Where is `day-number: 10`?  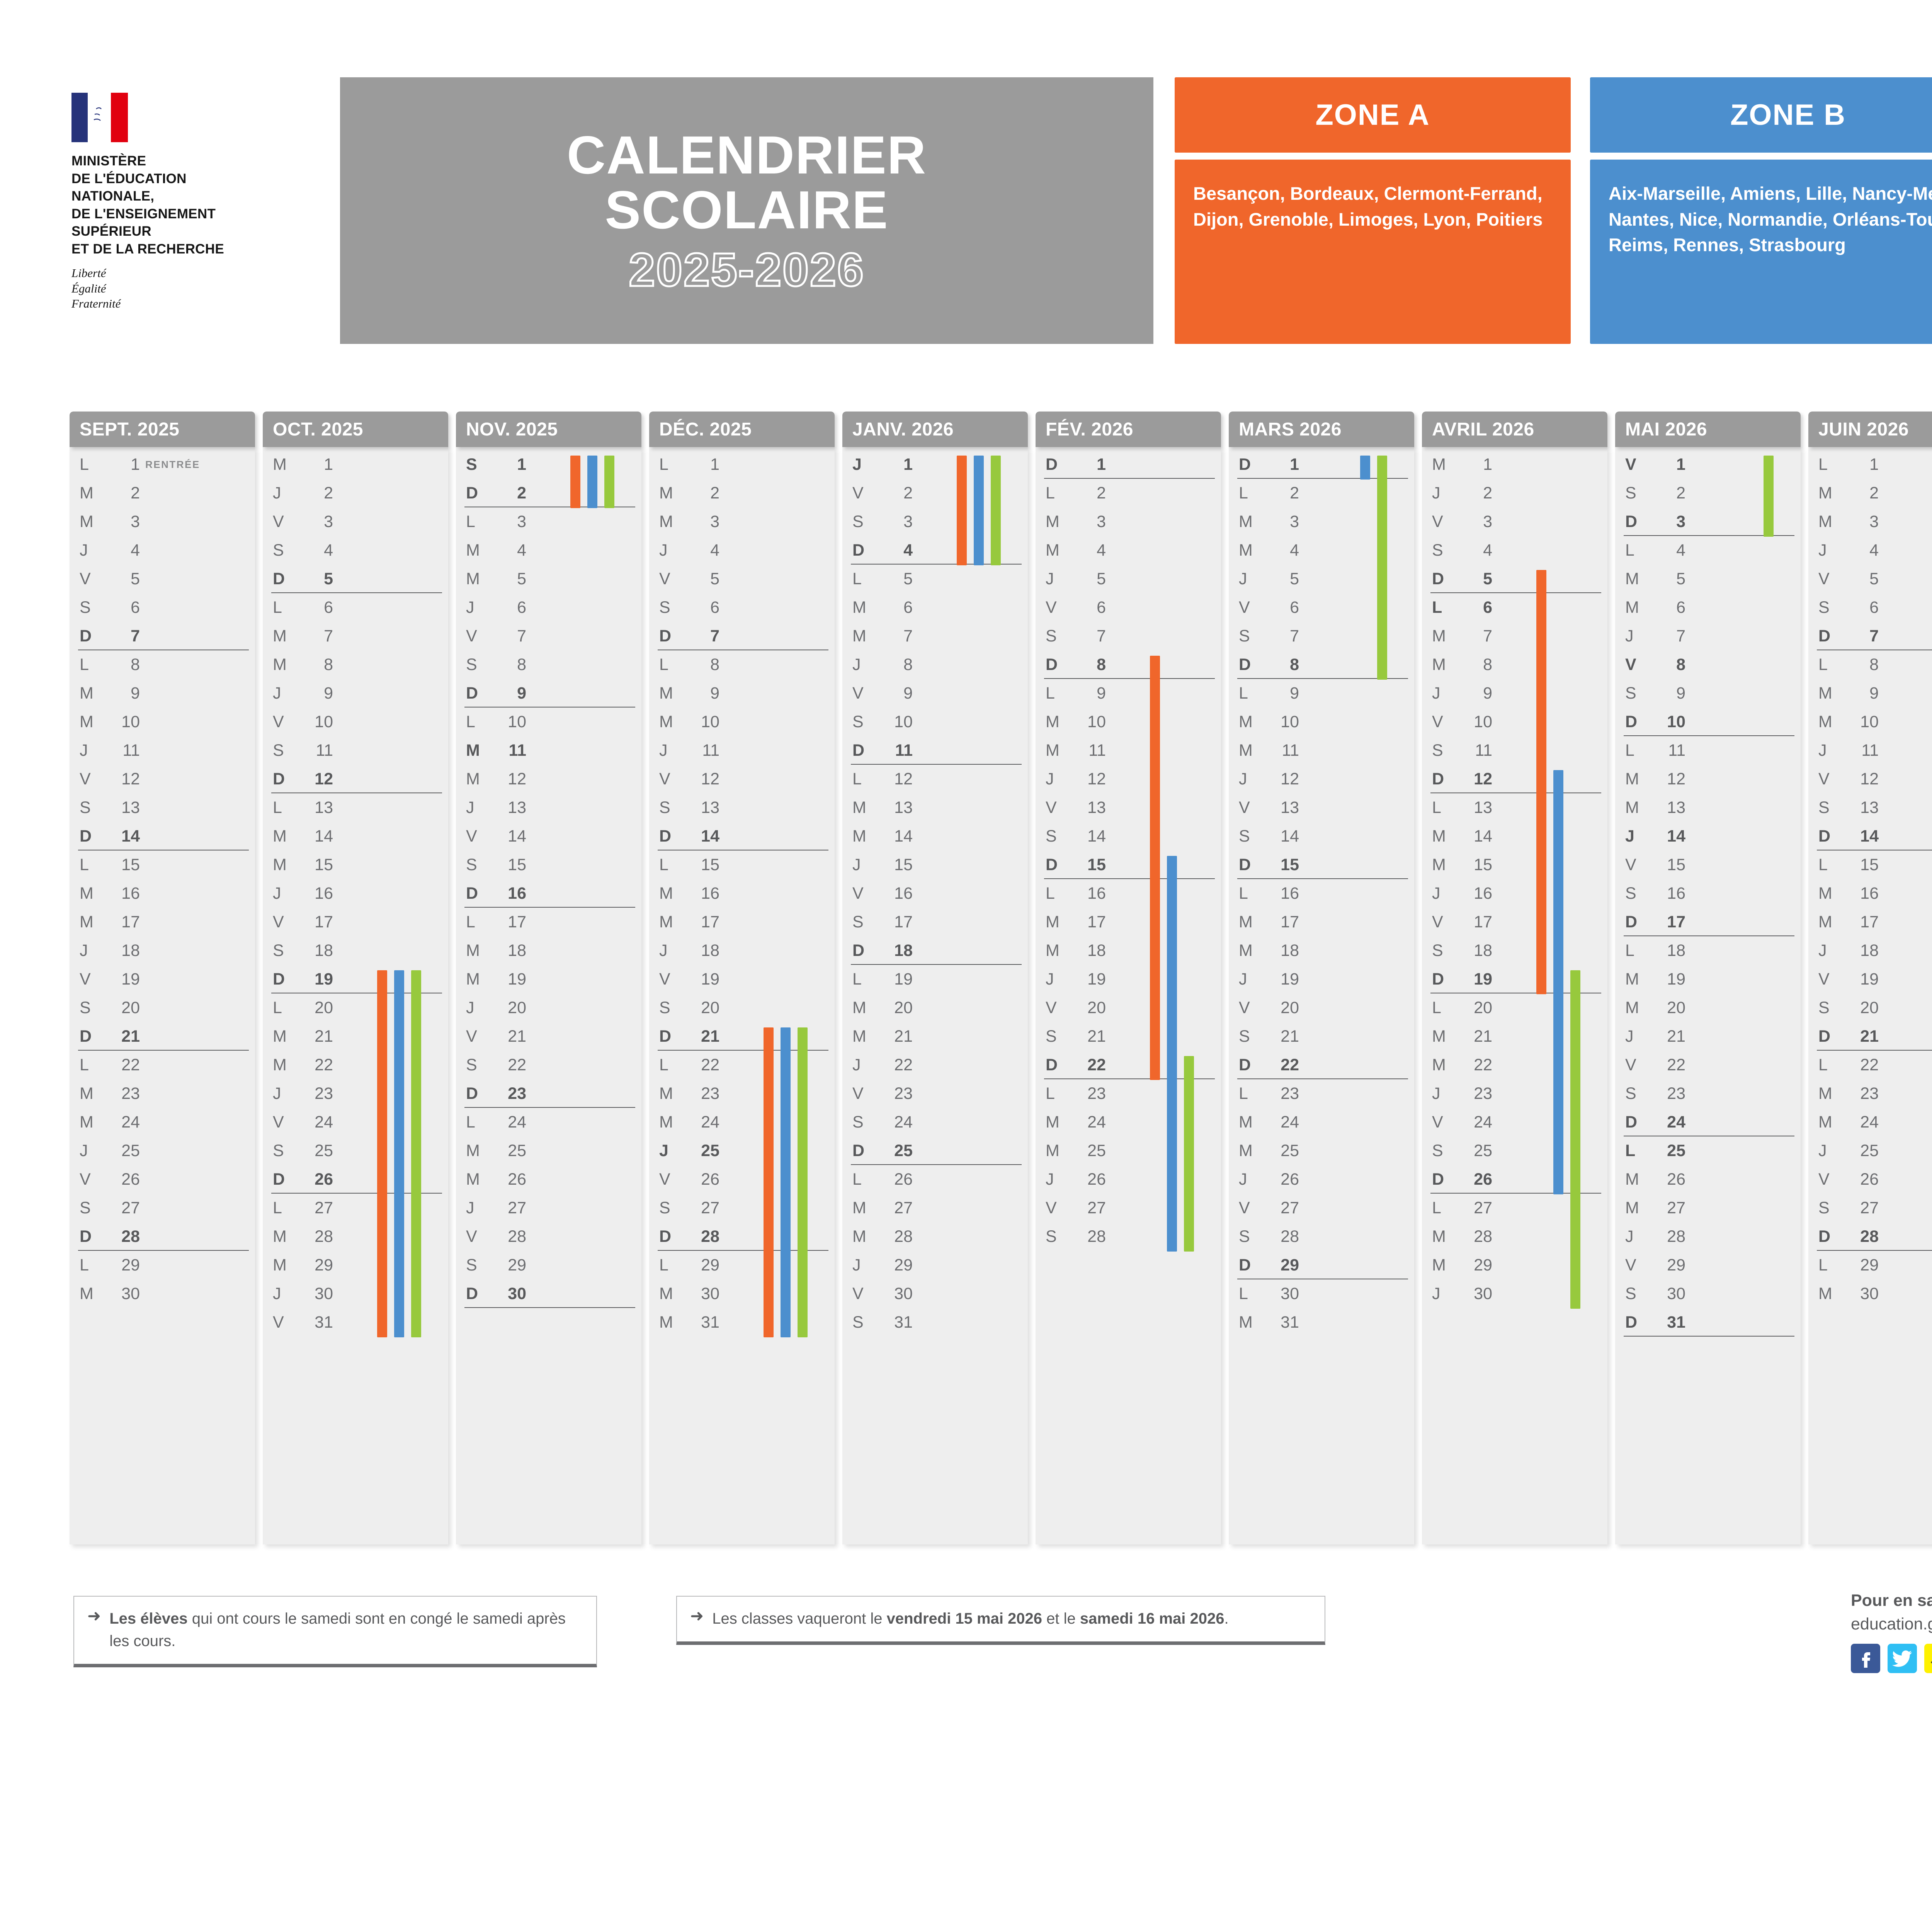 day-number: 10 is located at coordinates (130, 721).